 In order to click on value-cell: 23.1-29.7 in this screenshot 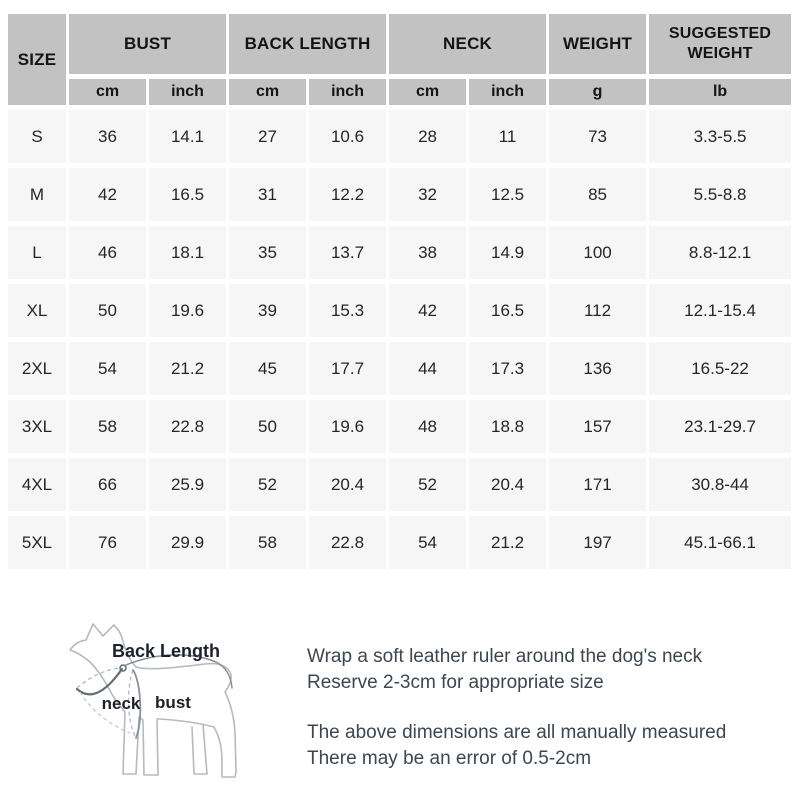, I will do `click(720, 426)`.